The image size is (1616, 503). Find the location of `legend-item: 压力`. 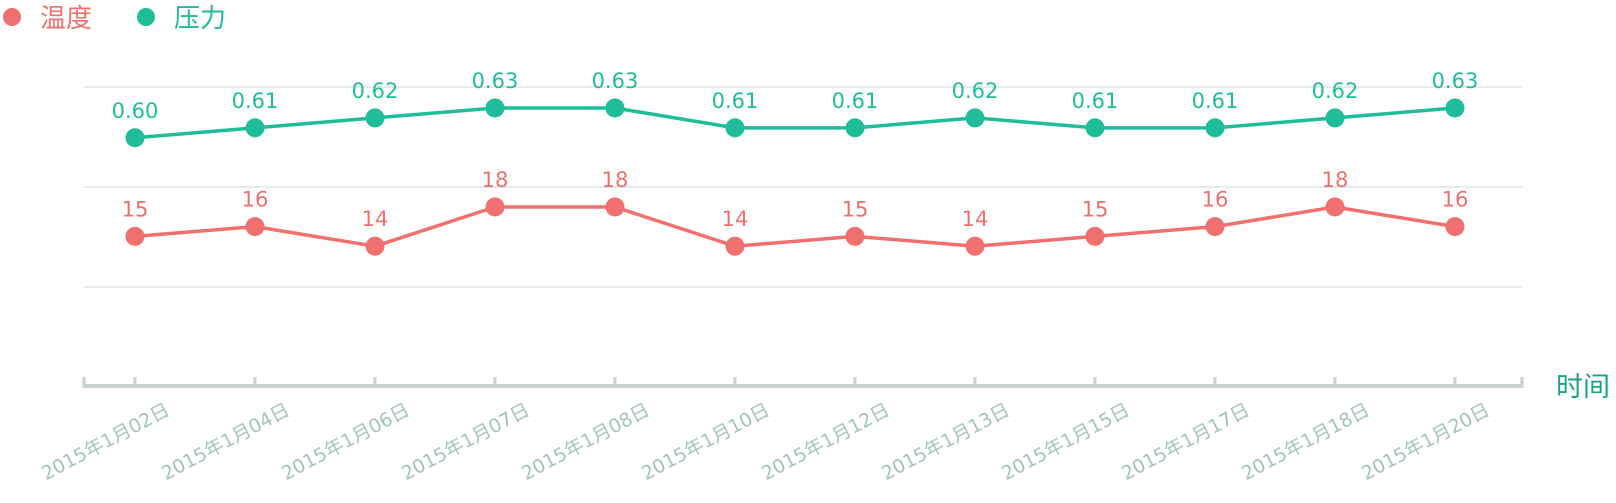

legend-item: 压力 is located at coordinates (181, 19).